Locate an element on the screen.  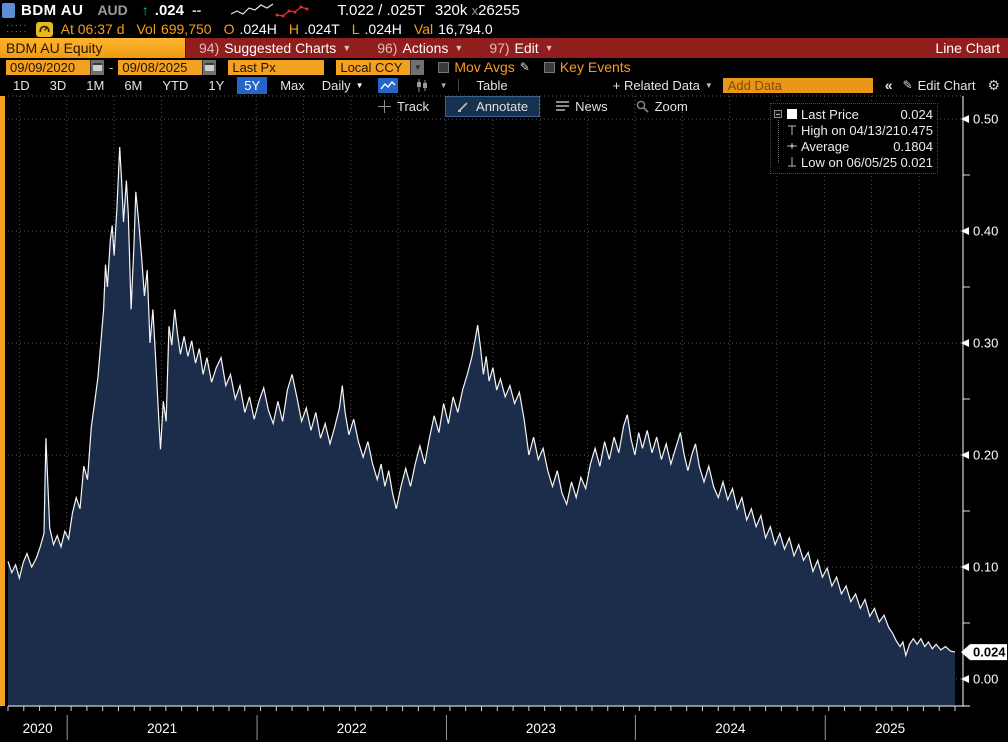
line-chart-type-icon is located at coordinates (387, 85).